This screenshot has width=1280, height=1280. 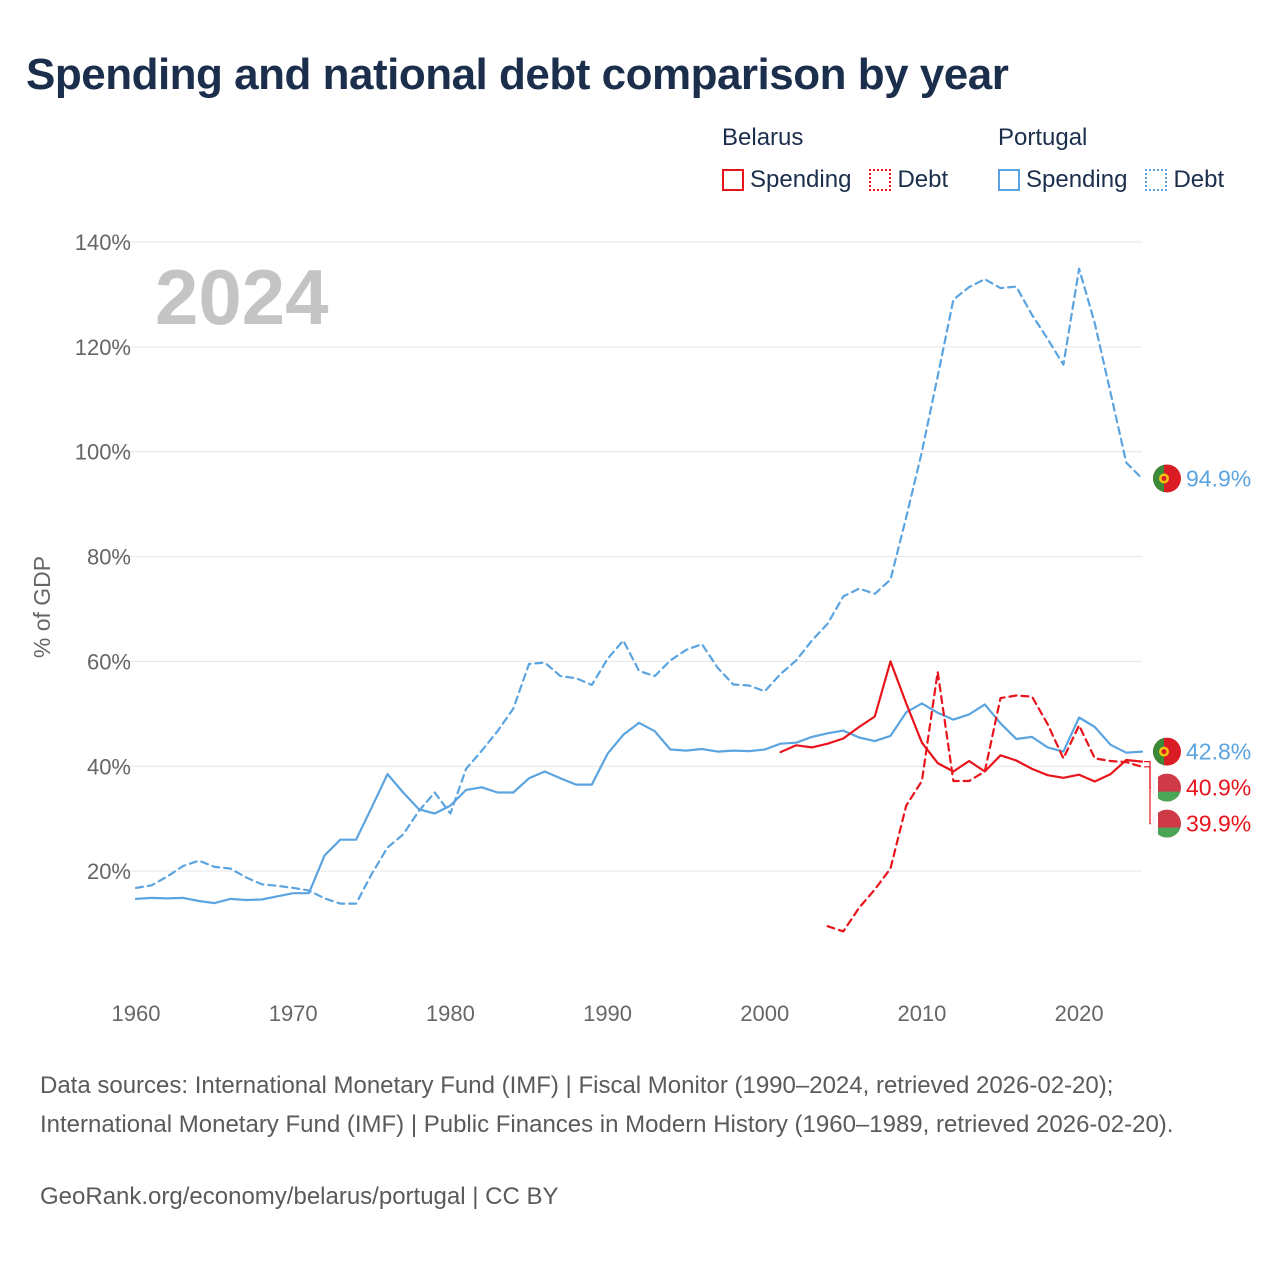 I want to click on x-tick-label: 1960, so click(x=136, y=1013).